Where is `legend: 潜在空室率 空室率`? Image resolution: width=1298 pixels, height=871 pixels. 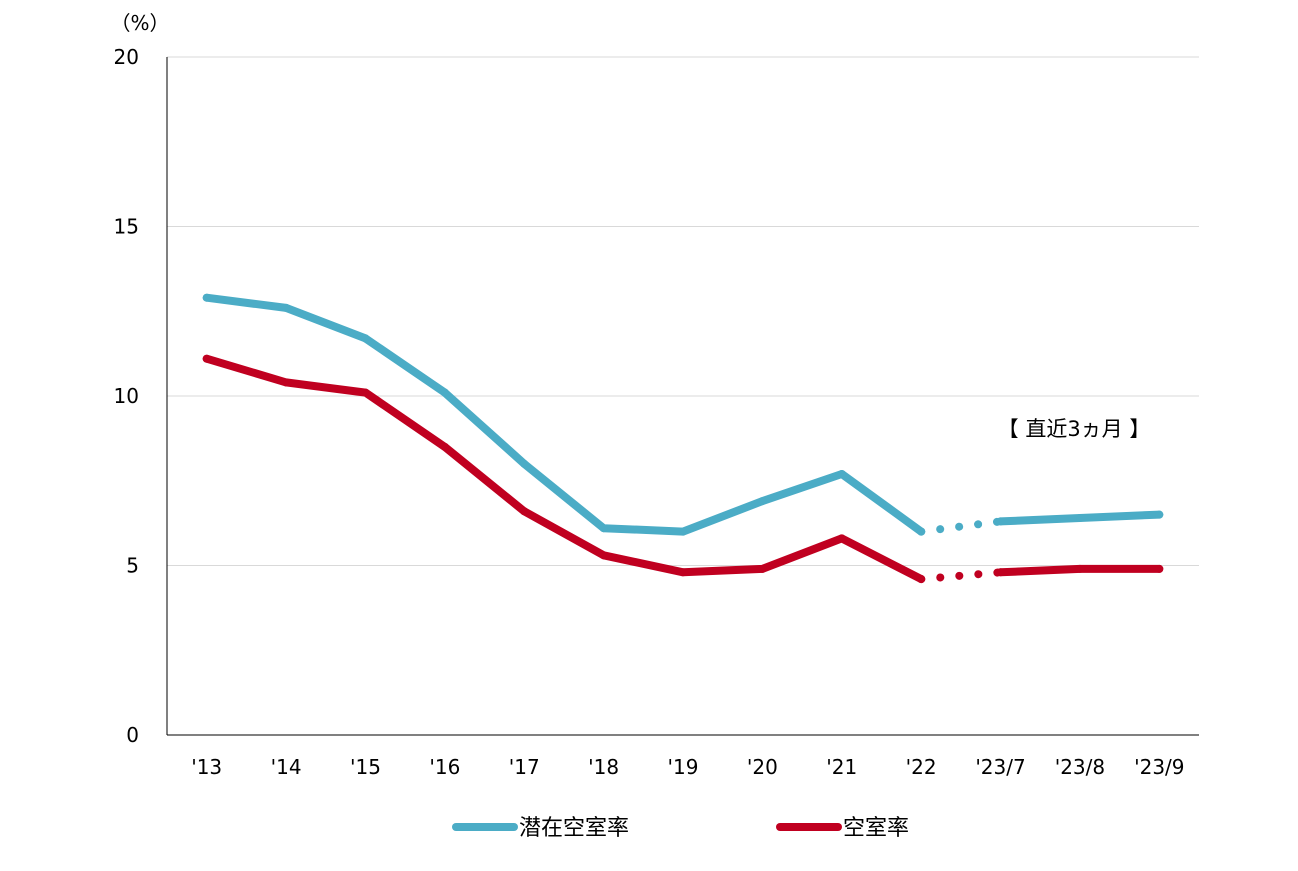 legend: 潜在空室率 空室率 is located at coordinates (680, 828).